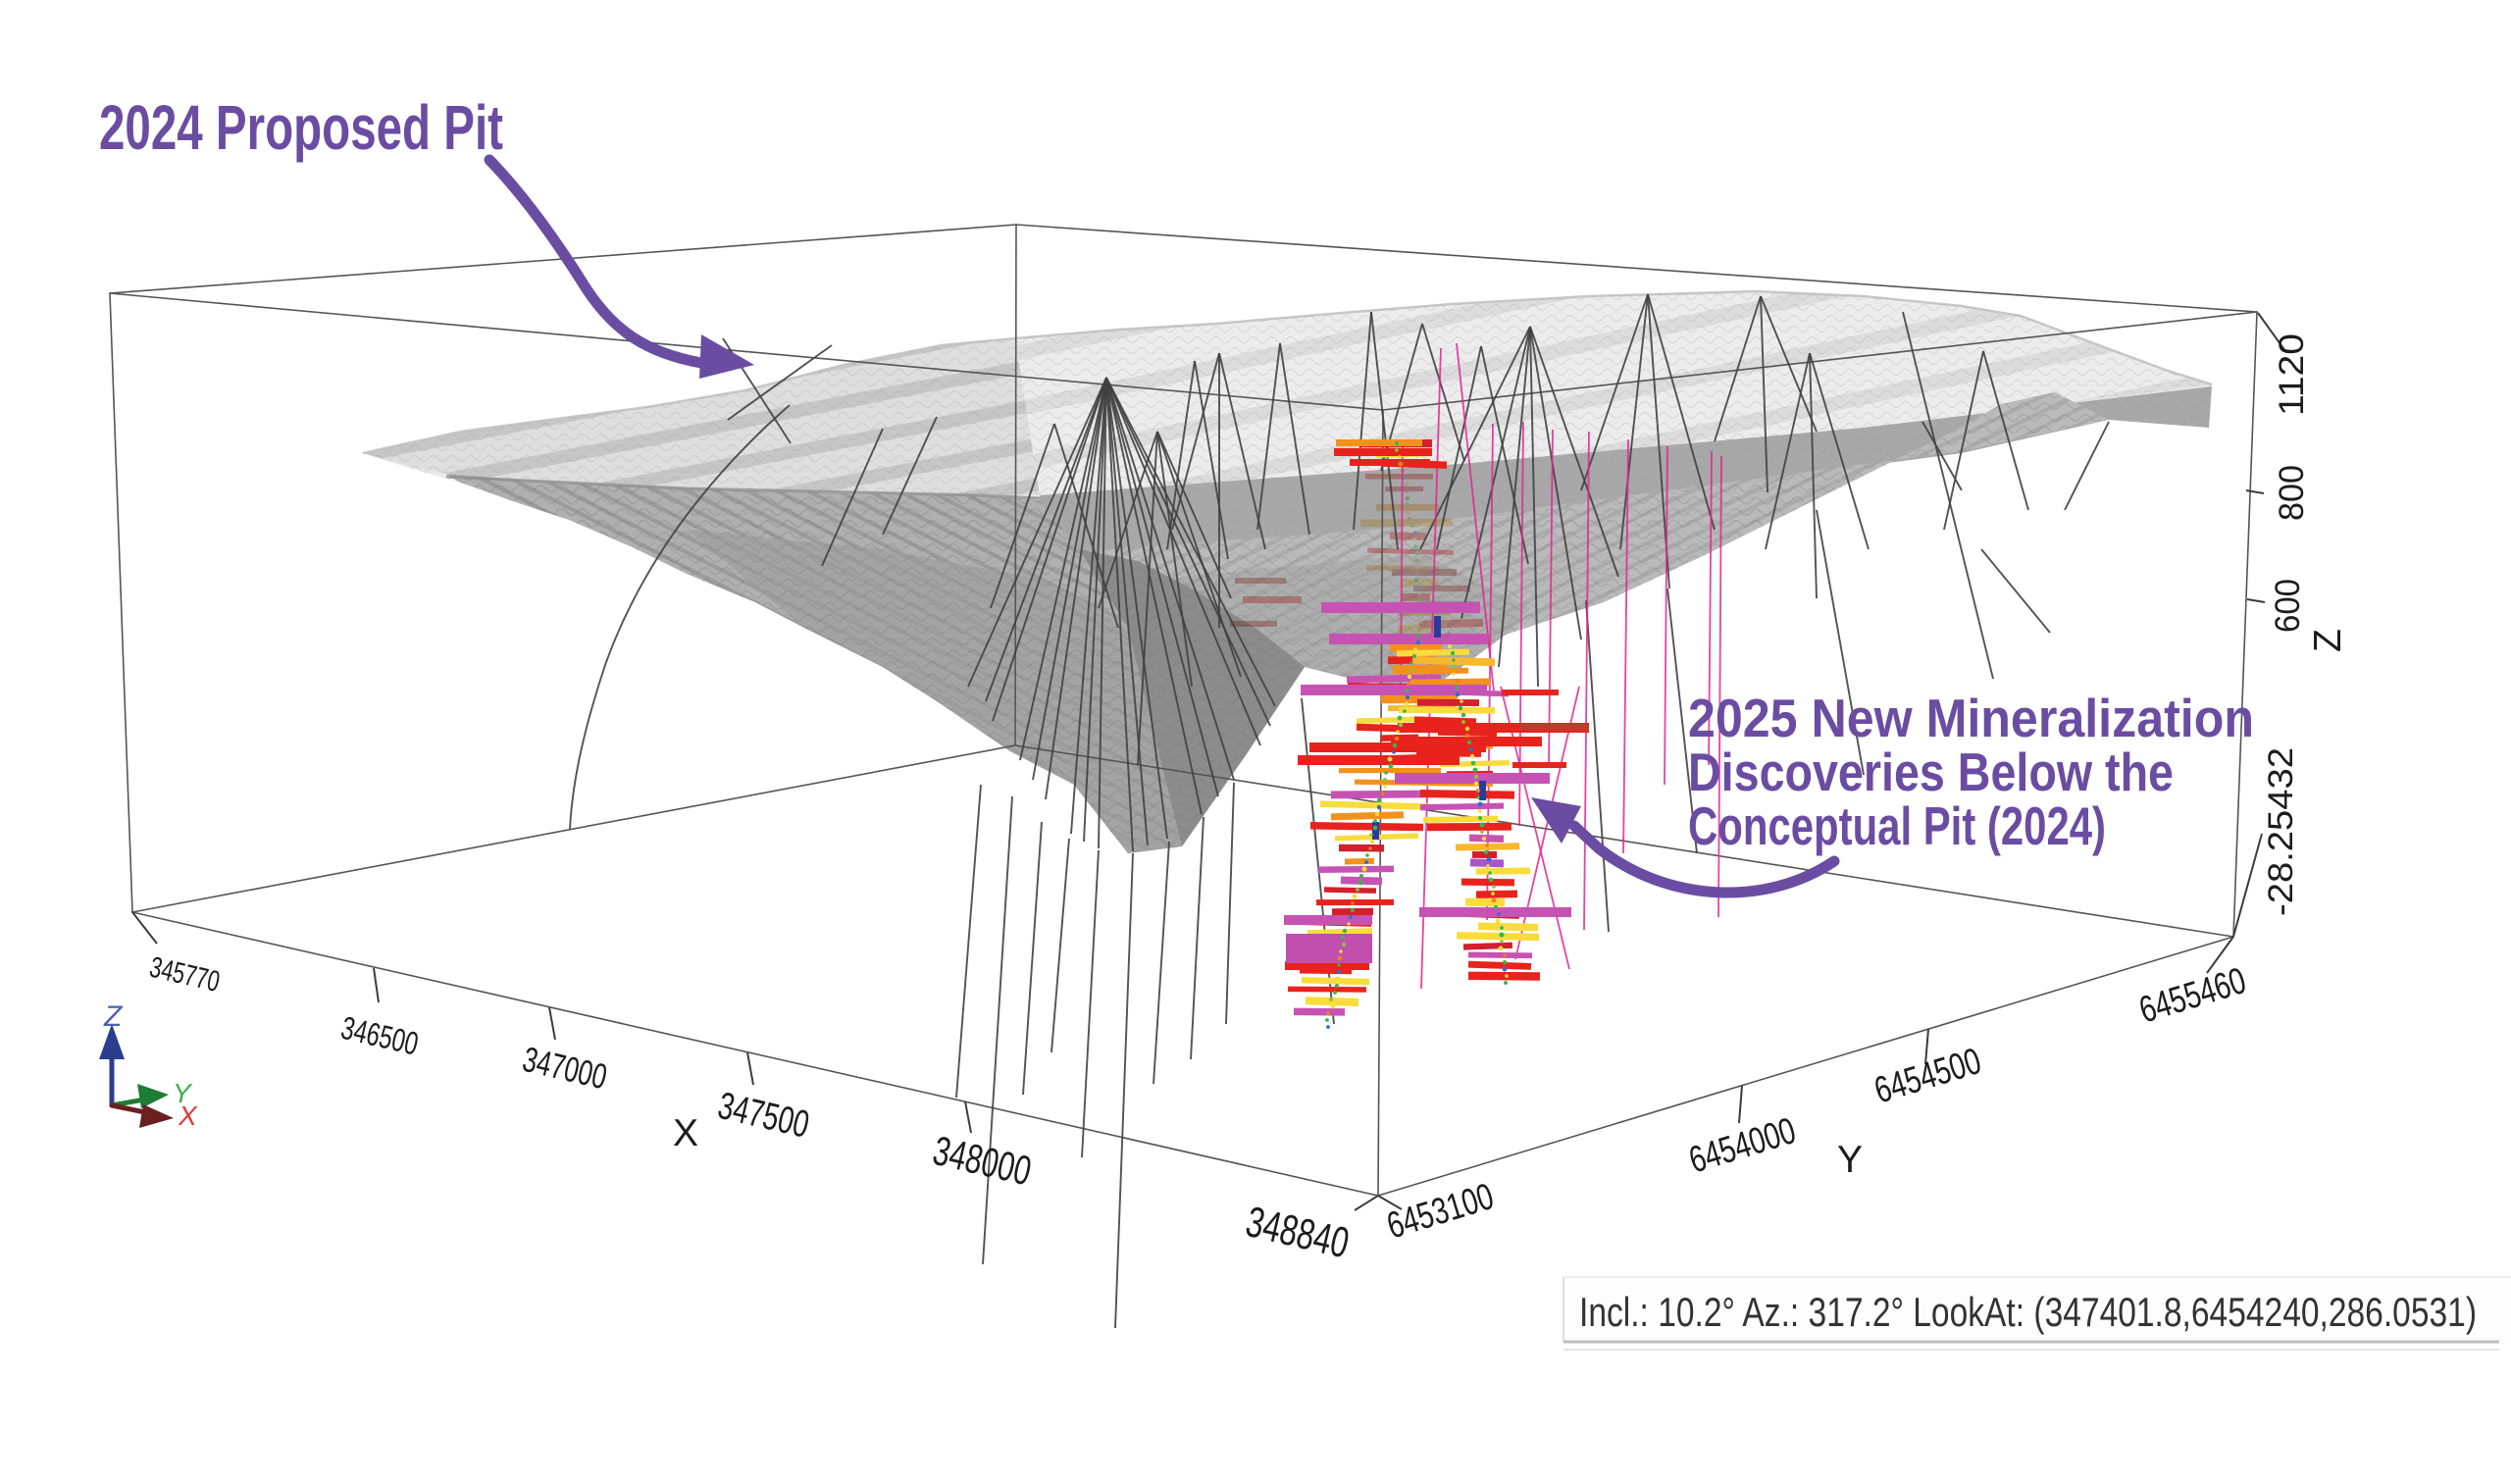 This screenshot has height=1484, width=2511. I want to click on svg-text: 347000, so click(564, 1069).